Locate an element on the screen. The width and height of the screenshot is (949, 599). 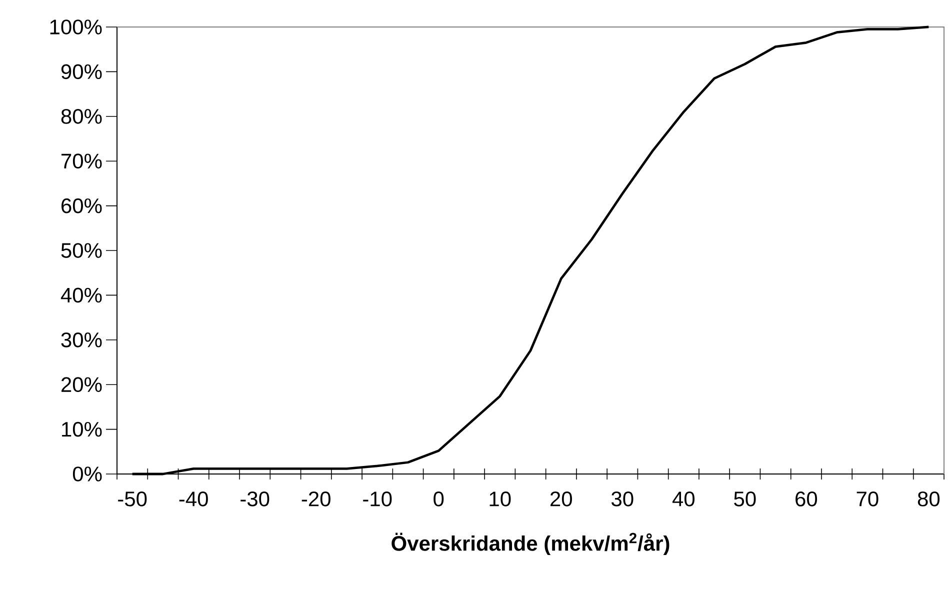
x-tick-label: 30 is located at coordinates (623, 499).